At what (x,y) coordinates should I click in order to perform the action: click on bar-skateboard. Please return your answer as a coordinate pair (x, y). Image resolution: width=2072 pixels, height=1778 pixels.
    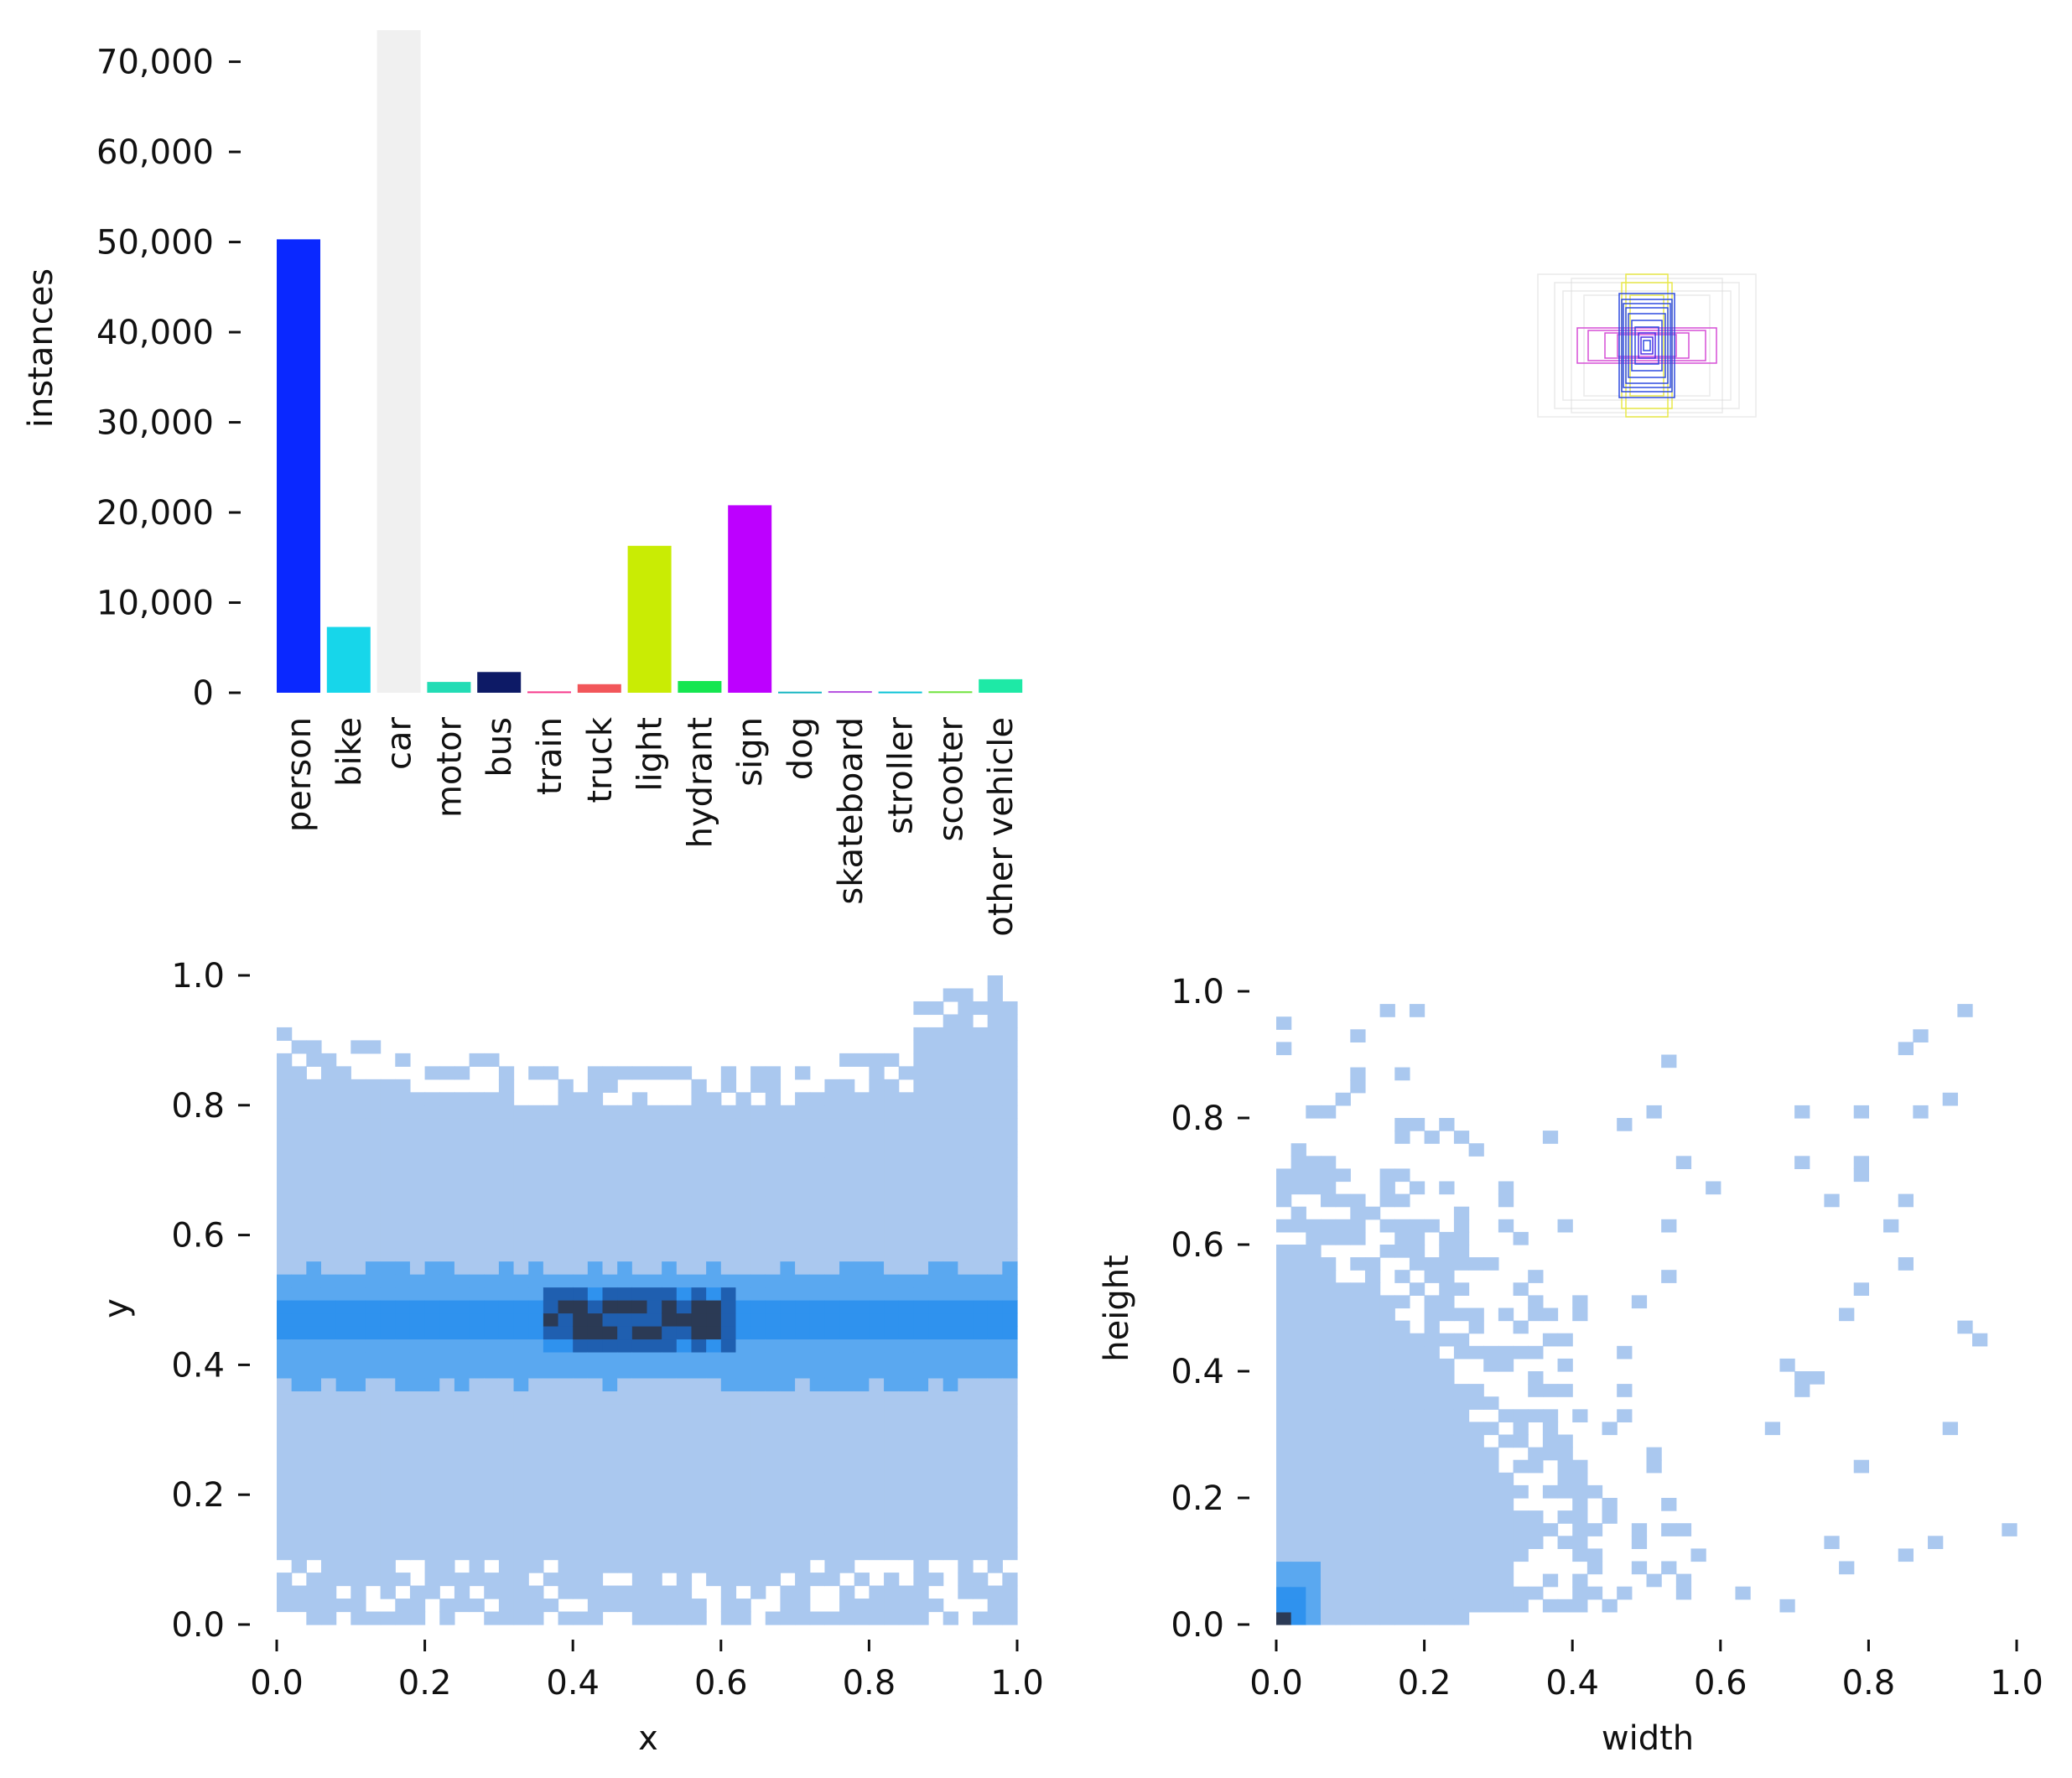
    Looking at the image, I should click on (850, 692).